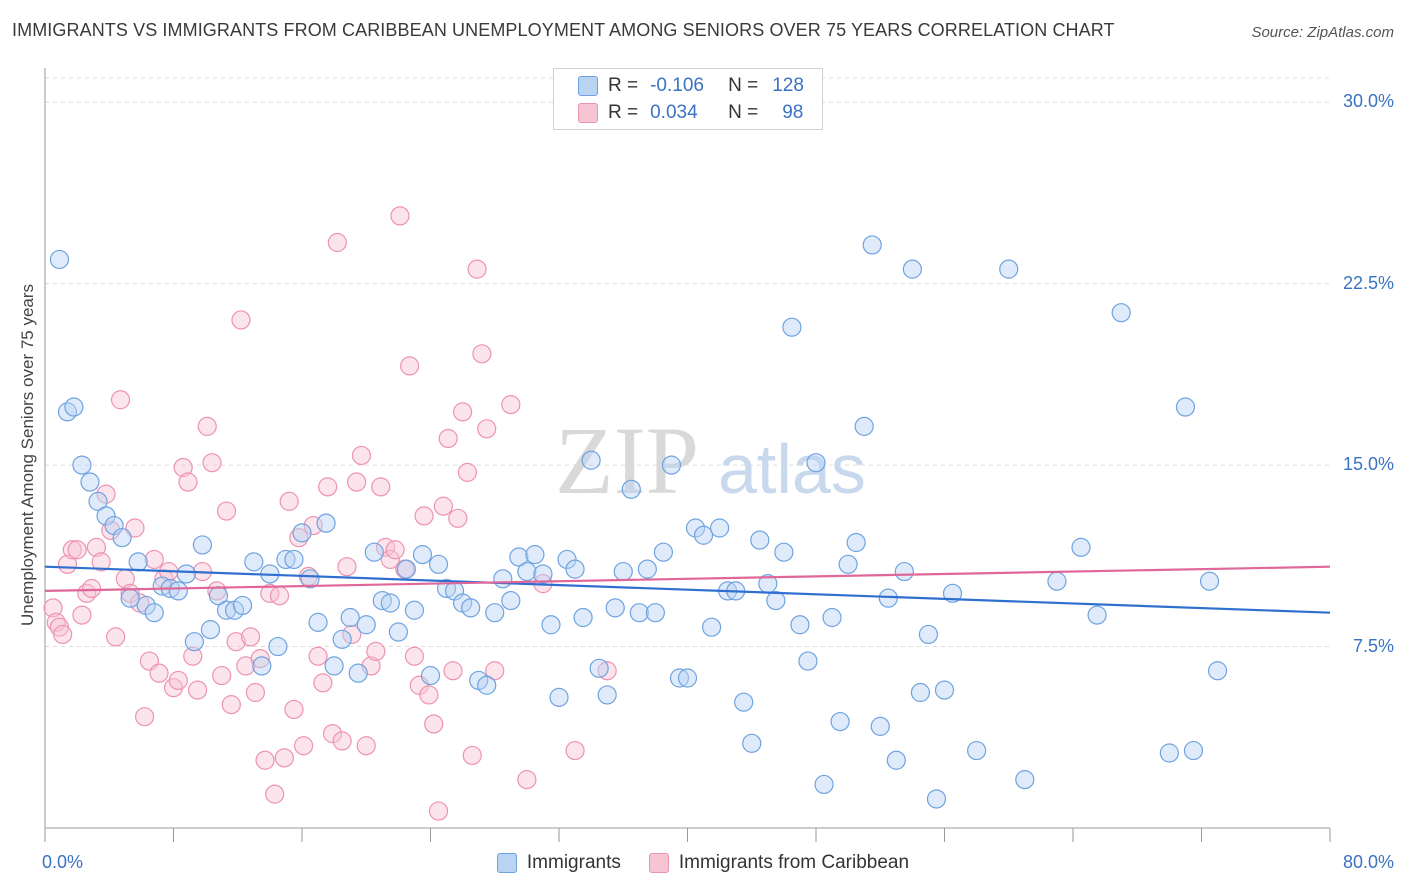 The width and height of the screenshot is (1406, 892). What do you see at coordinates (1368, 282) in the screenshot?
I see `y-tick-label: 22.5%` at bounding box center [1368, 282].